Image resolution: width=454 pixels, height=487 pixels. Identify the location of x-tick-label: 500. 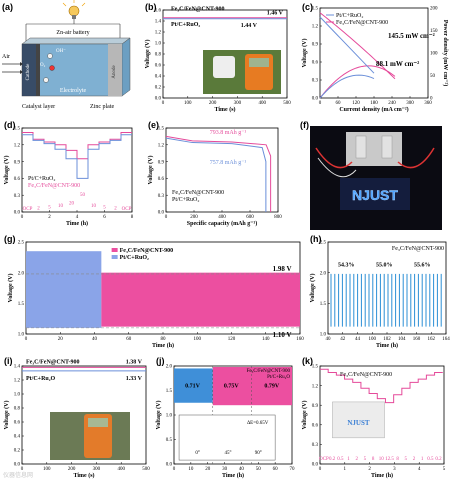
(146, 469).